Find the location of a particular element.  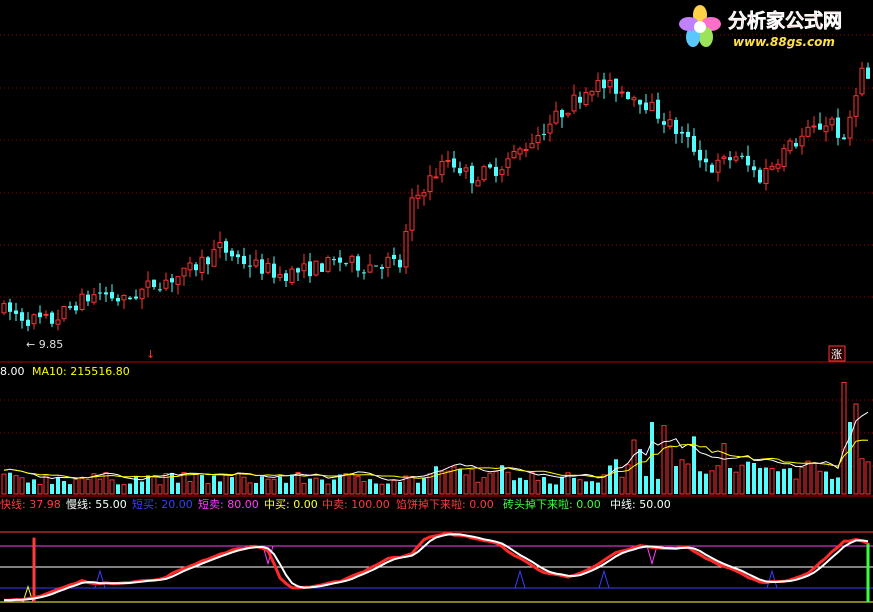

slow-line is located at coordinates (436, 567).